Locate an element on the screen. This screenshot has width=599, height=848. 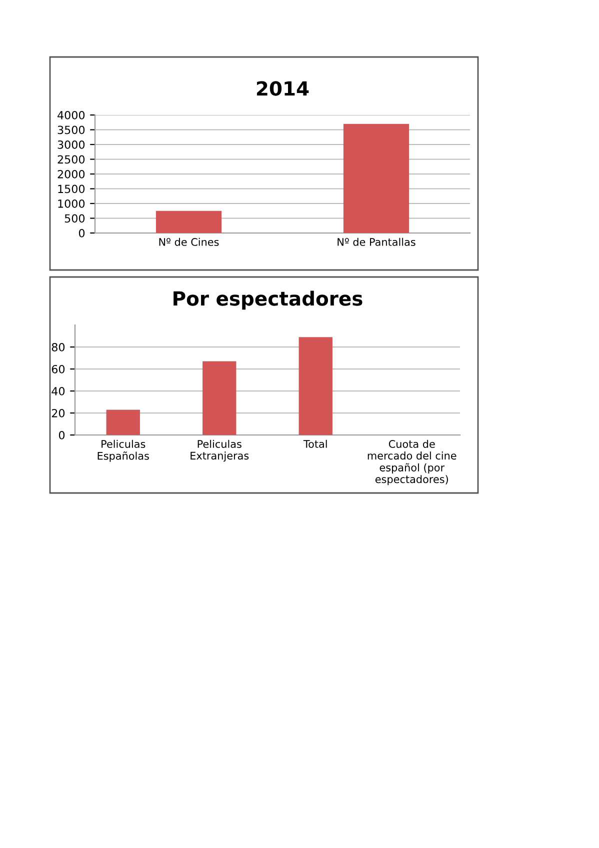
y-tick-label: 40 is located at coordinates (58, 391).